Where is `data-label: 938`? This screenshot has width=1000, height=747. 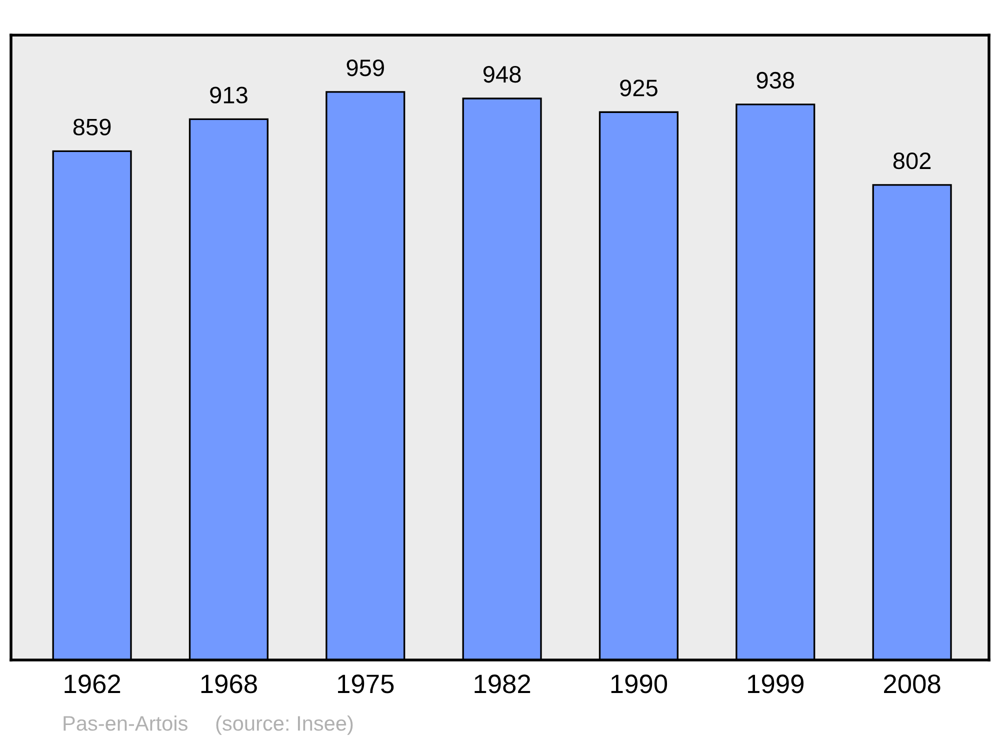
data-label: 938 is located at coordinates (775, 80).